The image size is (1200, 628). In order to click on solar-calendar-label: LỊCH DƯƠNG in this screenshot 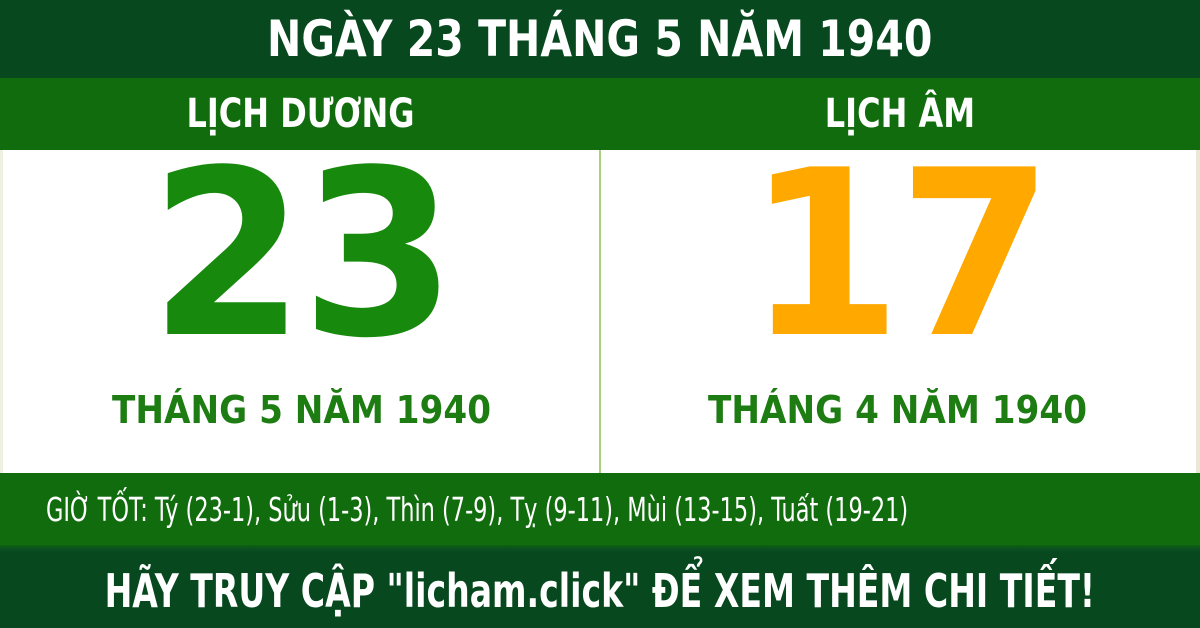, I will do `click(300, 114)`.